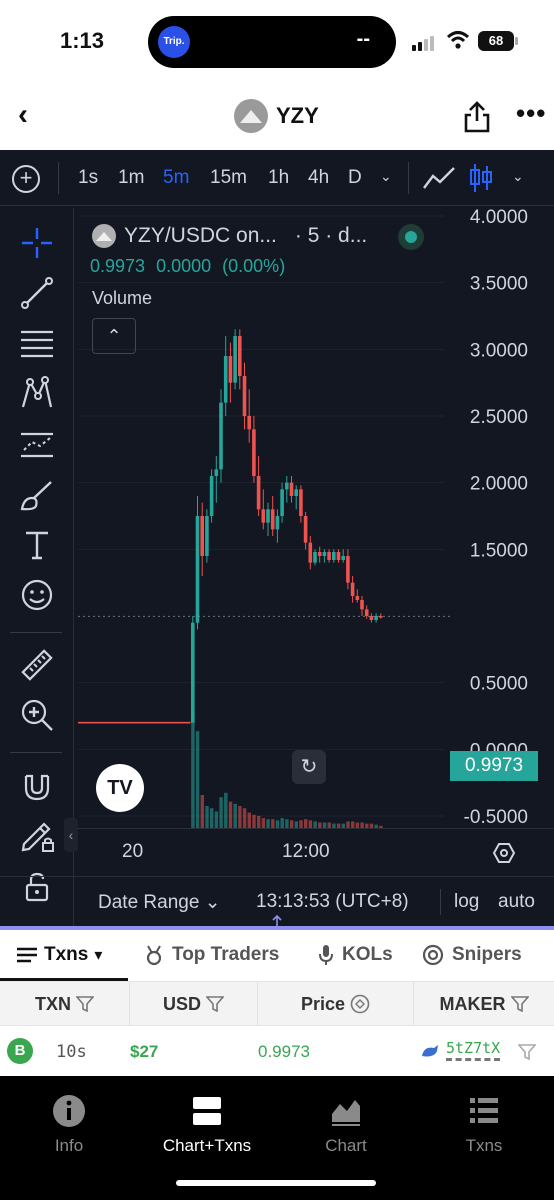 Image resolution: width=554 pixels, height=1200 pixels. I want to click on timeframe-1s: 1s, so click(88, 177).